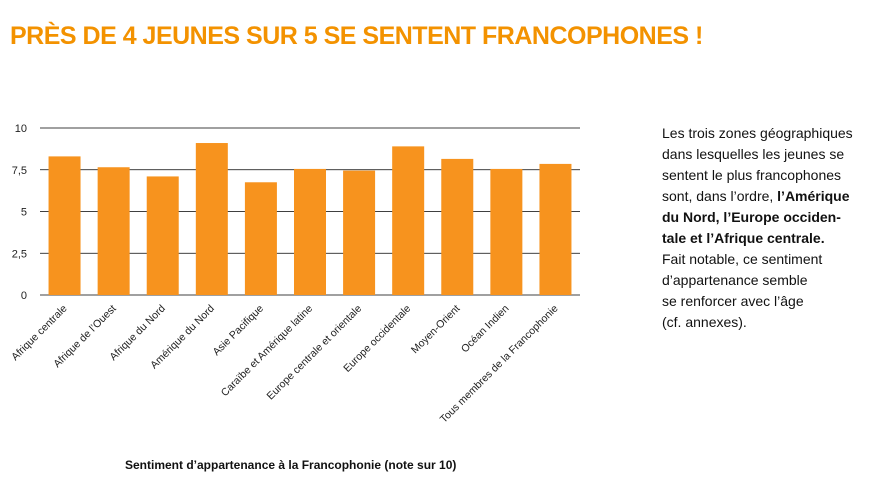  I want to click on commentary-line: dans lesquelles les jeunes se, so click(753, 154).